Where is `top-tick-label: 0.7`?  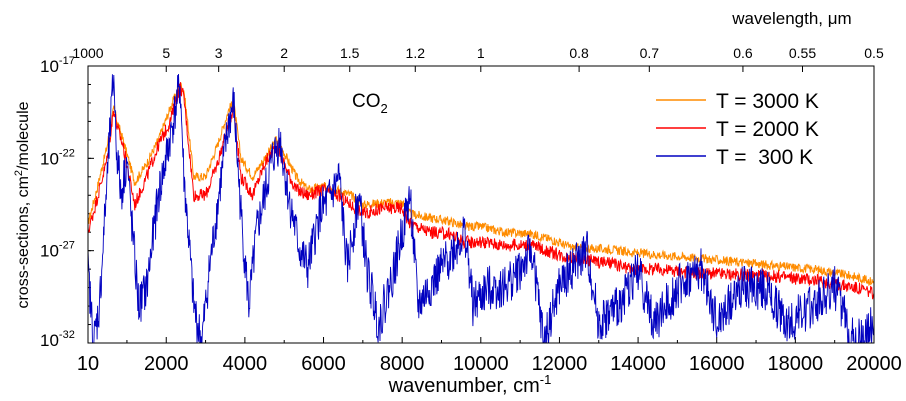 top-tick-label: 0.7 is located at coordinates (650, 53).